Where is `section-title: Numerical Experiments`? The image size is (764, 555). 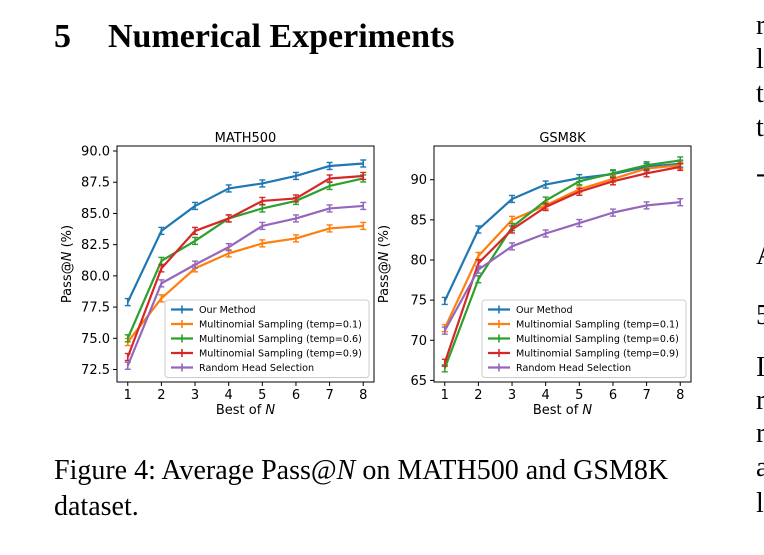
section-title: Numerical Experiments is located at coordinates (281, 36).